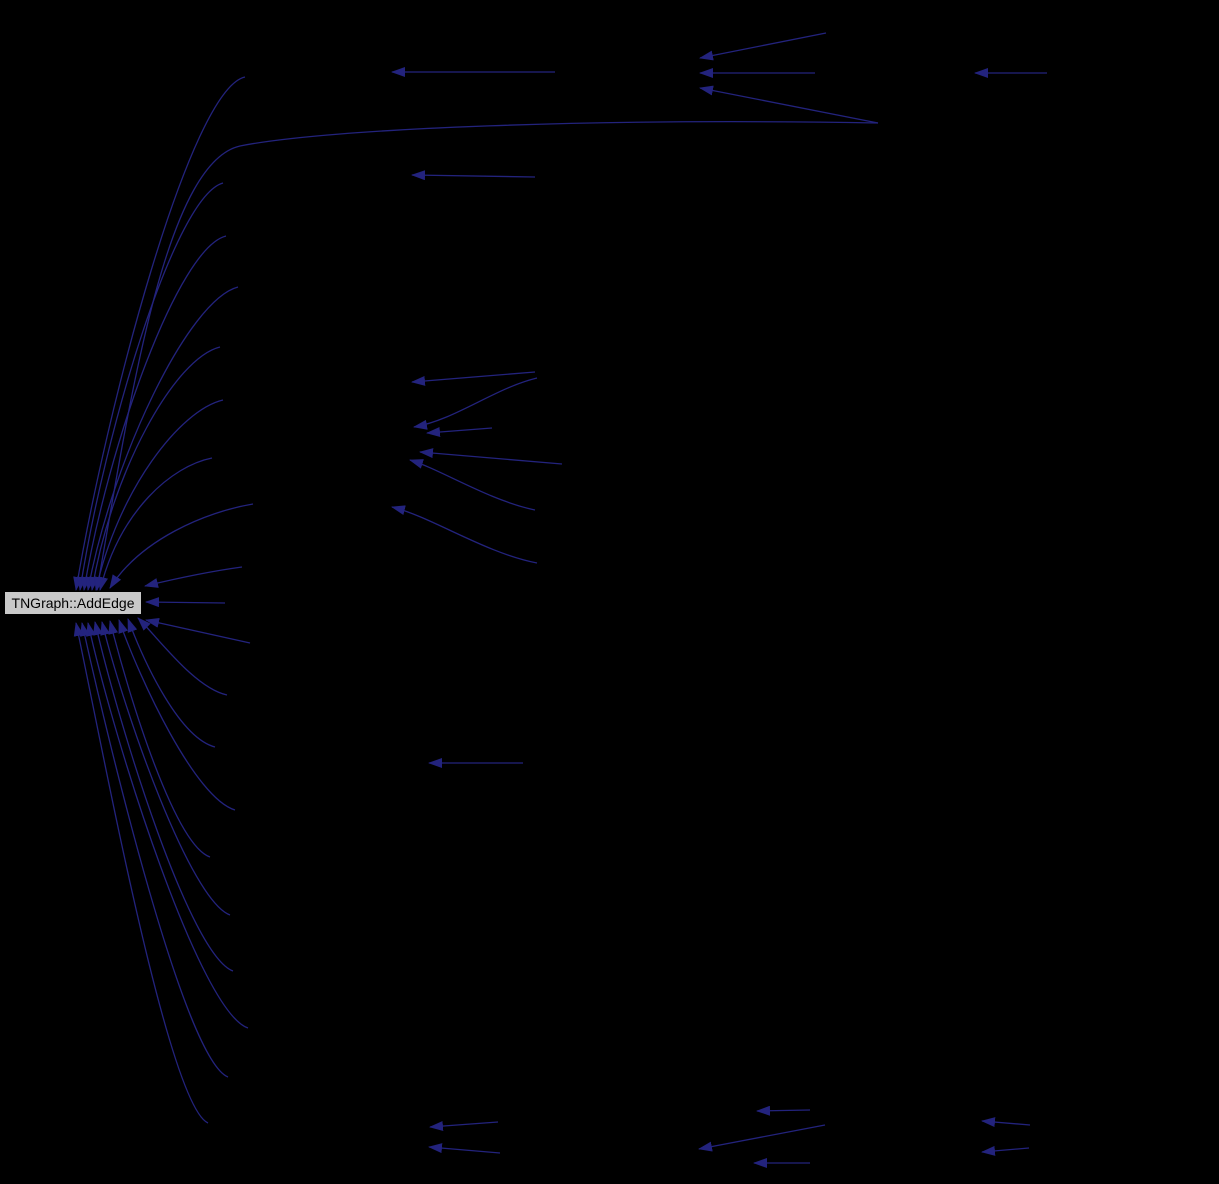  What do you see at coordinates (1005, 1150) in the screenshot?
I see `link-edge-t` at bounding box center [1005, 1150].